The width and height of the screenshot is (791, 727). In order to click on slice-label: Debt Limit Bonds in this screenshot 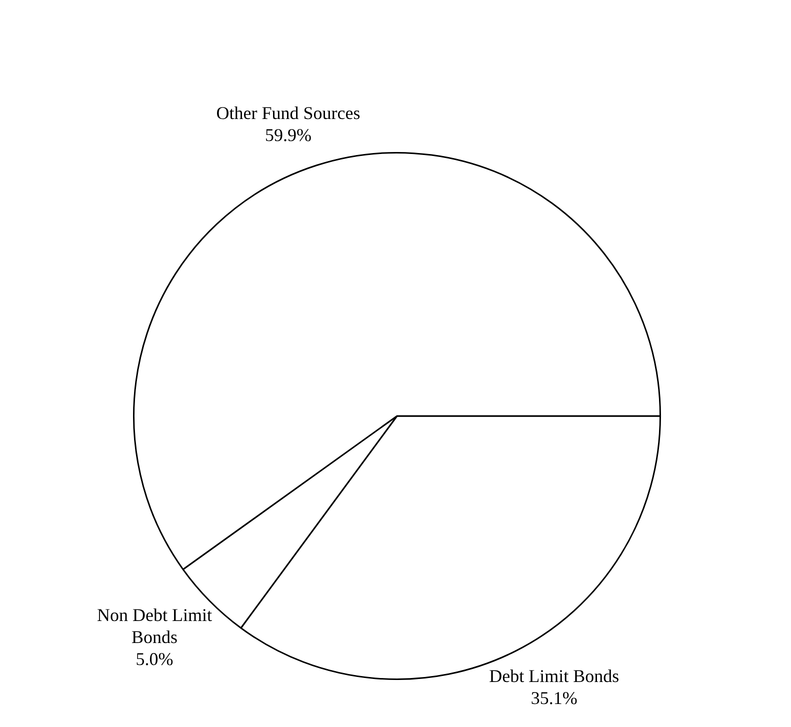, I will do `click(554, 676)`.